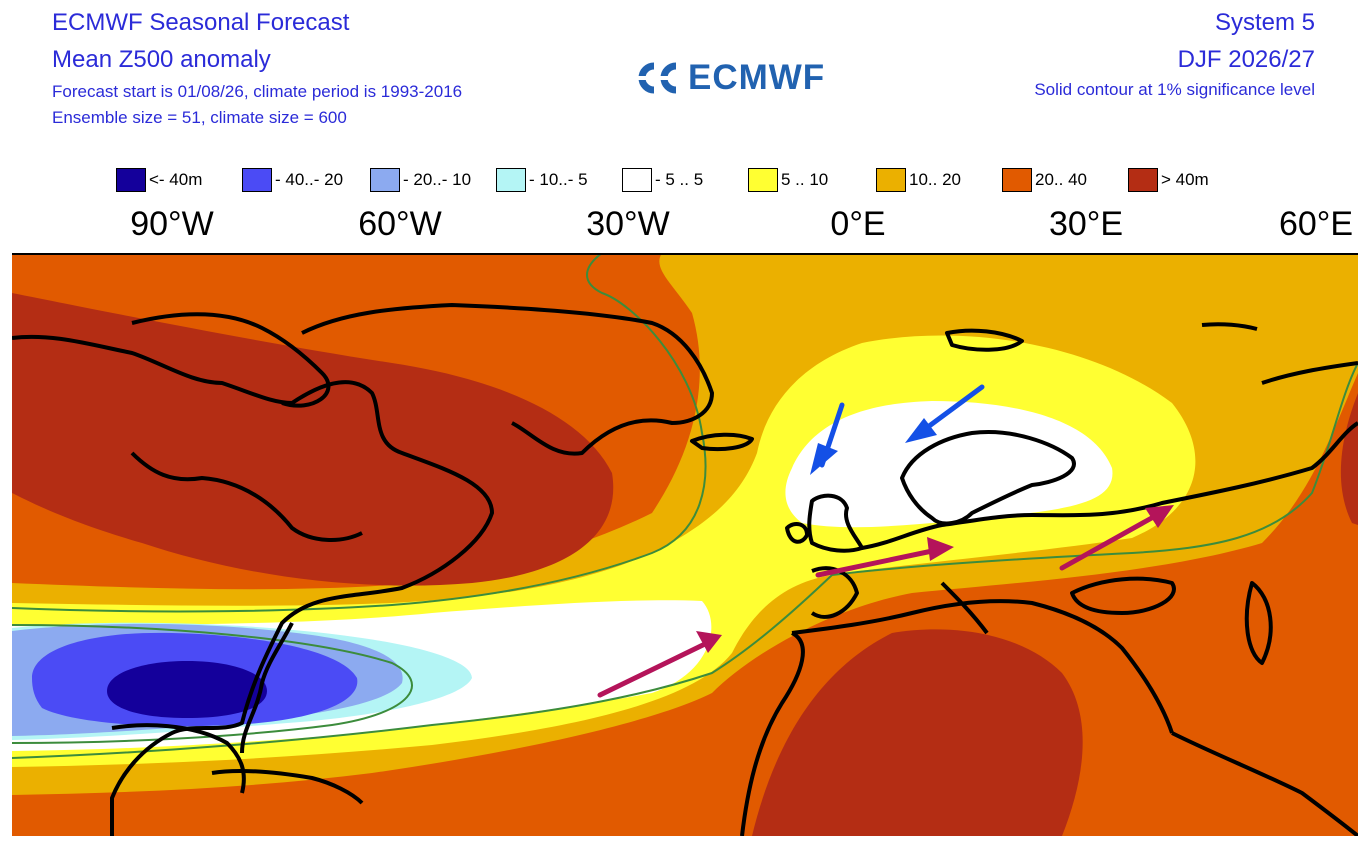 This screenshot has width=1370, height=863. What do you see at coordinates (858, 224) in the screenshot?
I see `longitude-label: 0°E` at bounding box center [858, 224].